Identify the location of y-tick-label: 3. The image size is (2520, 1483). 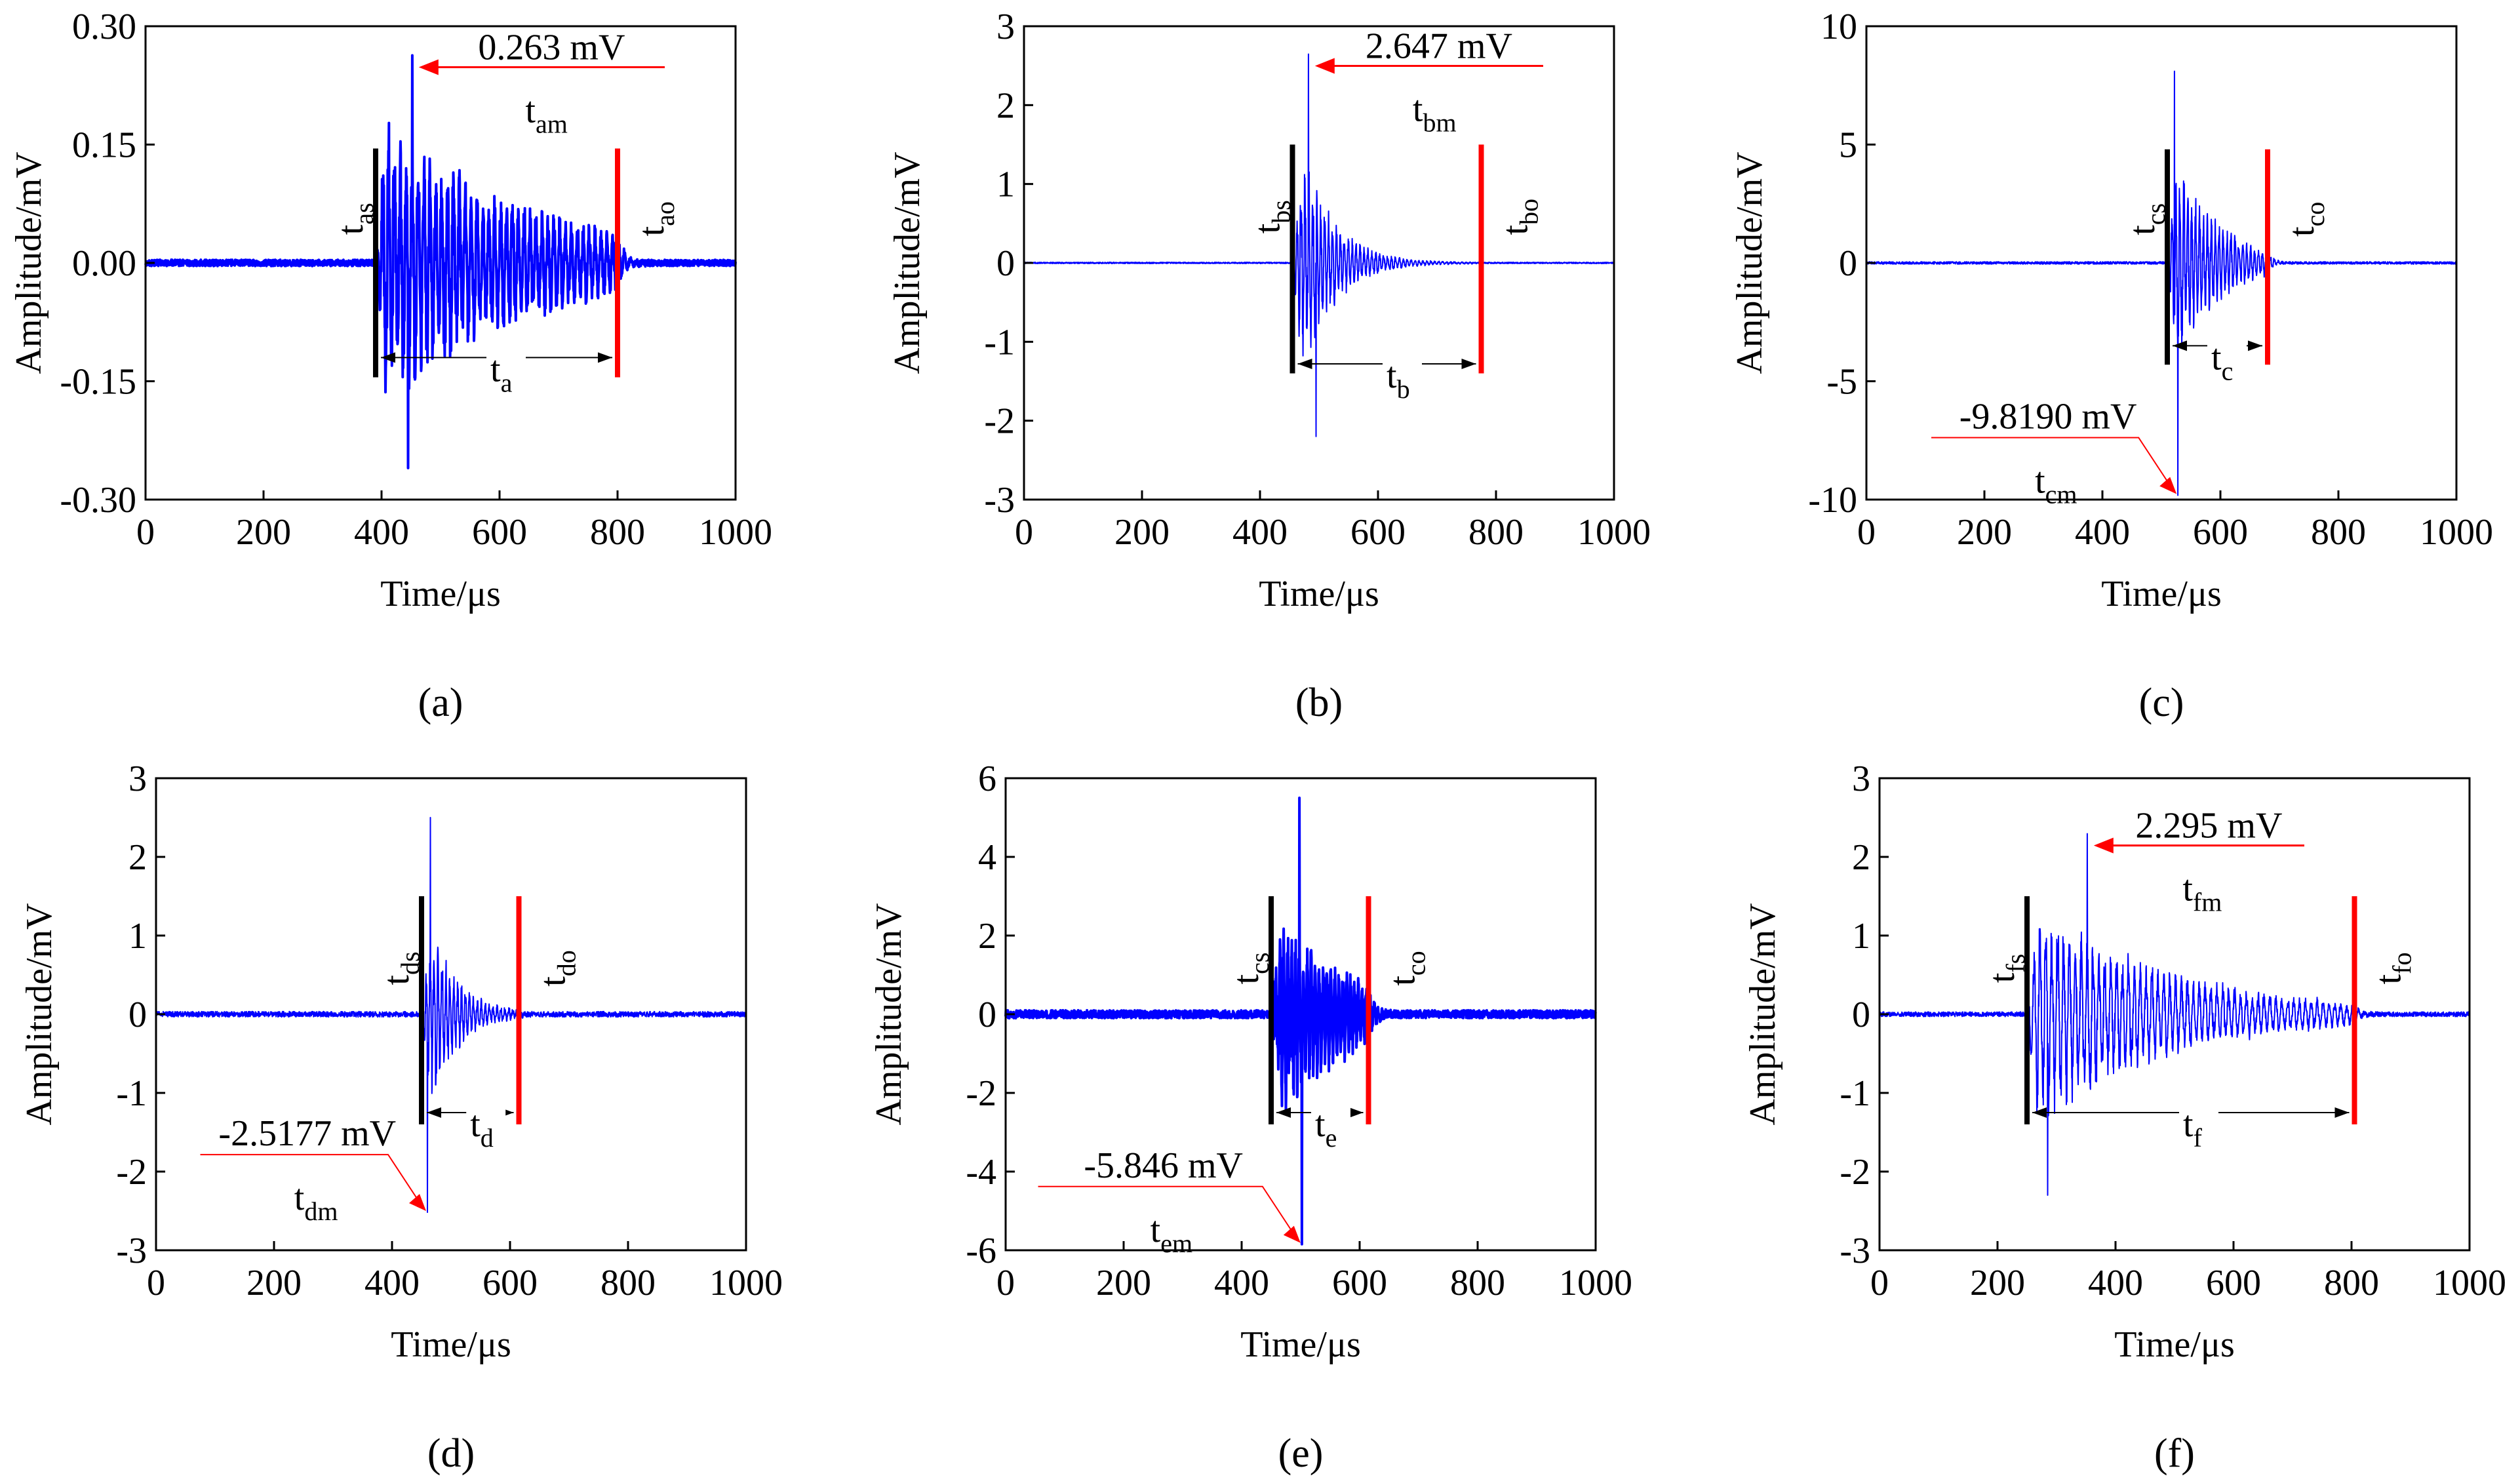
(137, 779).